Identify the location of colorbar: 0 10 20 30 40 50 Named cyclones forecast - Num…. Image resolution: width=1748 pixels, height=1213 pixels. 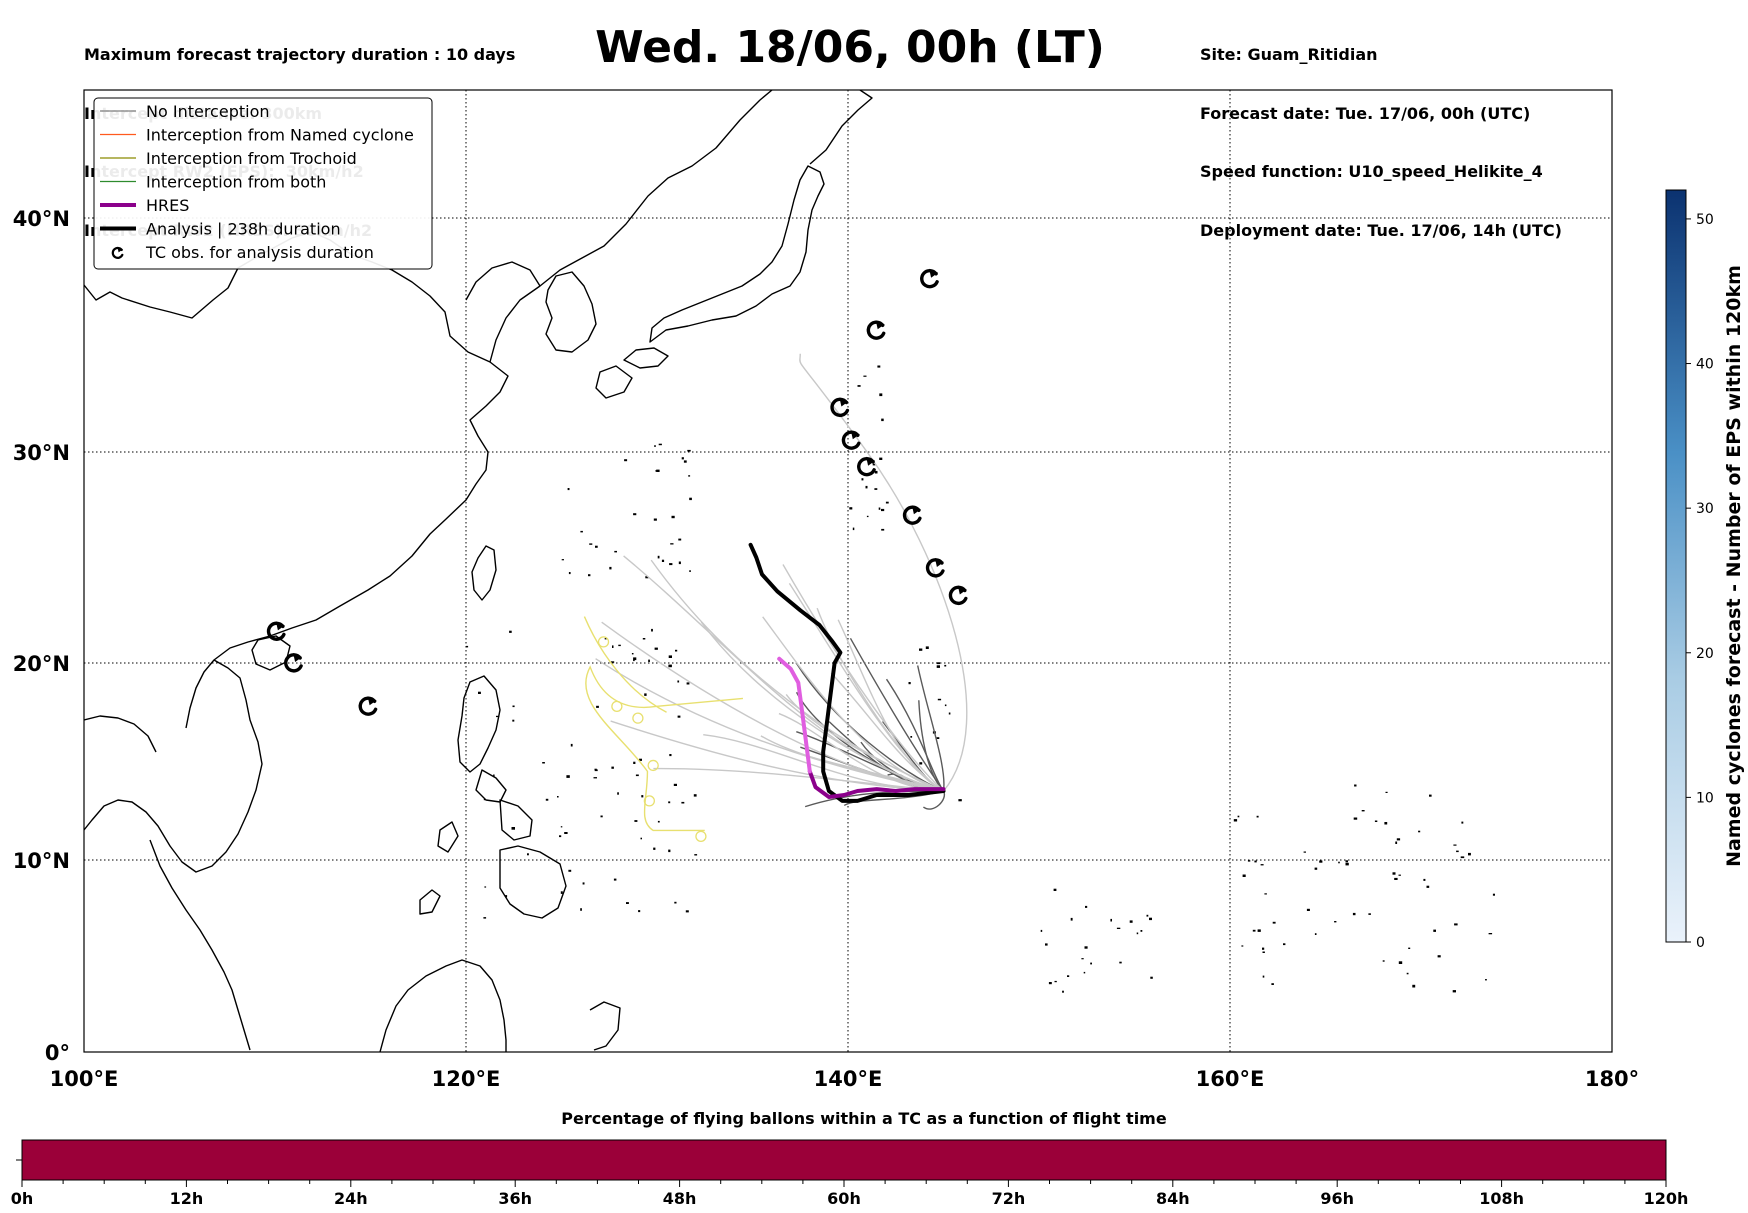
(1705, 570).